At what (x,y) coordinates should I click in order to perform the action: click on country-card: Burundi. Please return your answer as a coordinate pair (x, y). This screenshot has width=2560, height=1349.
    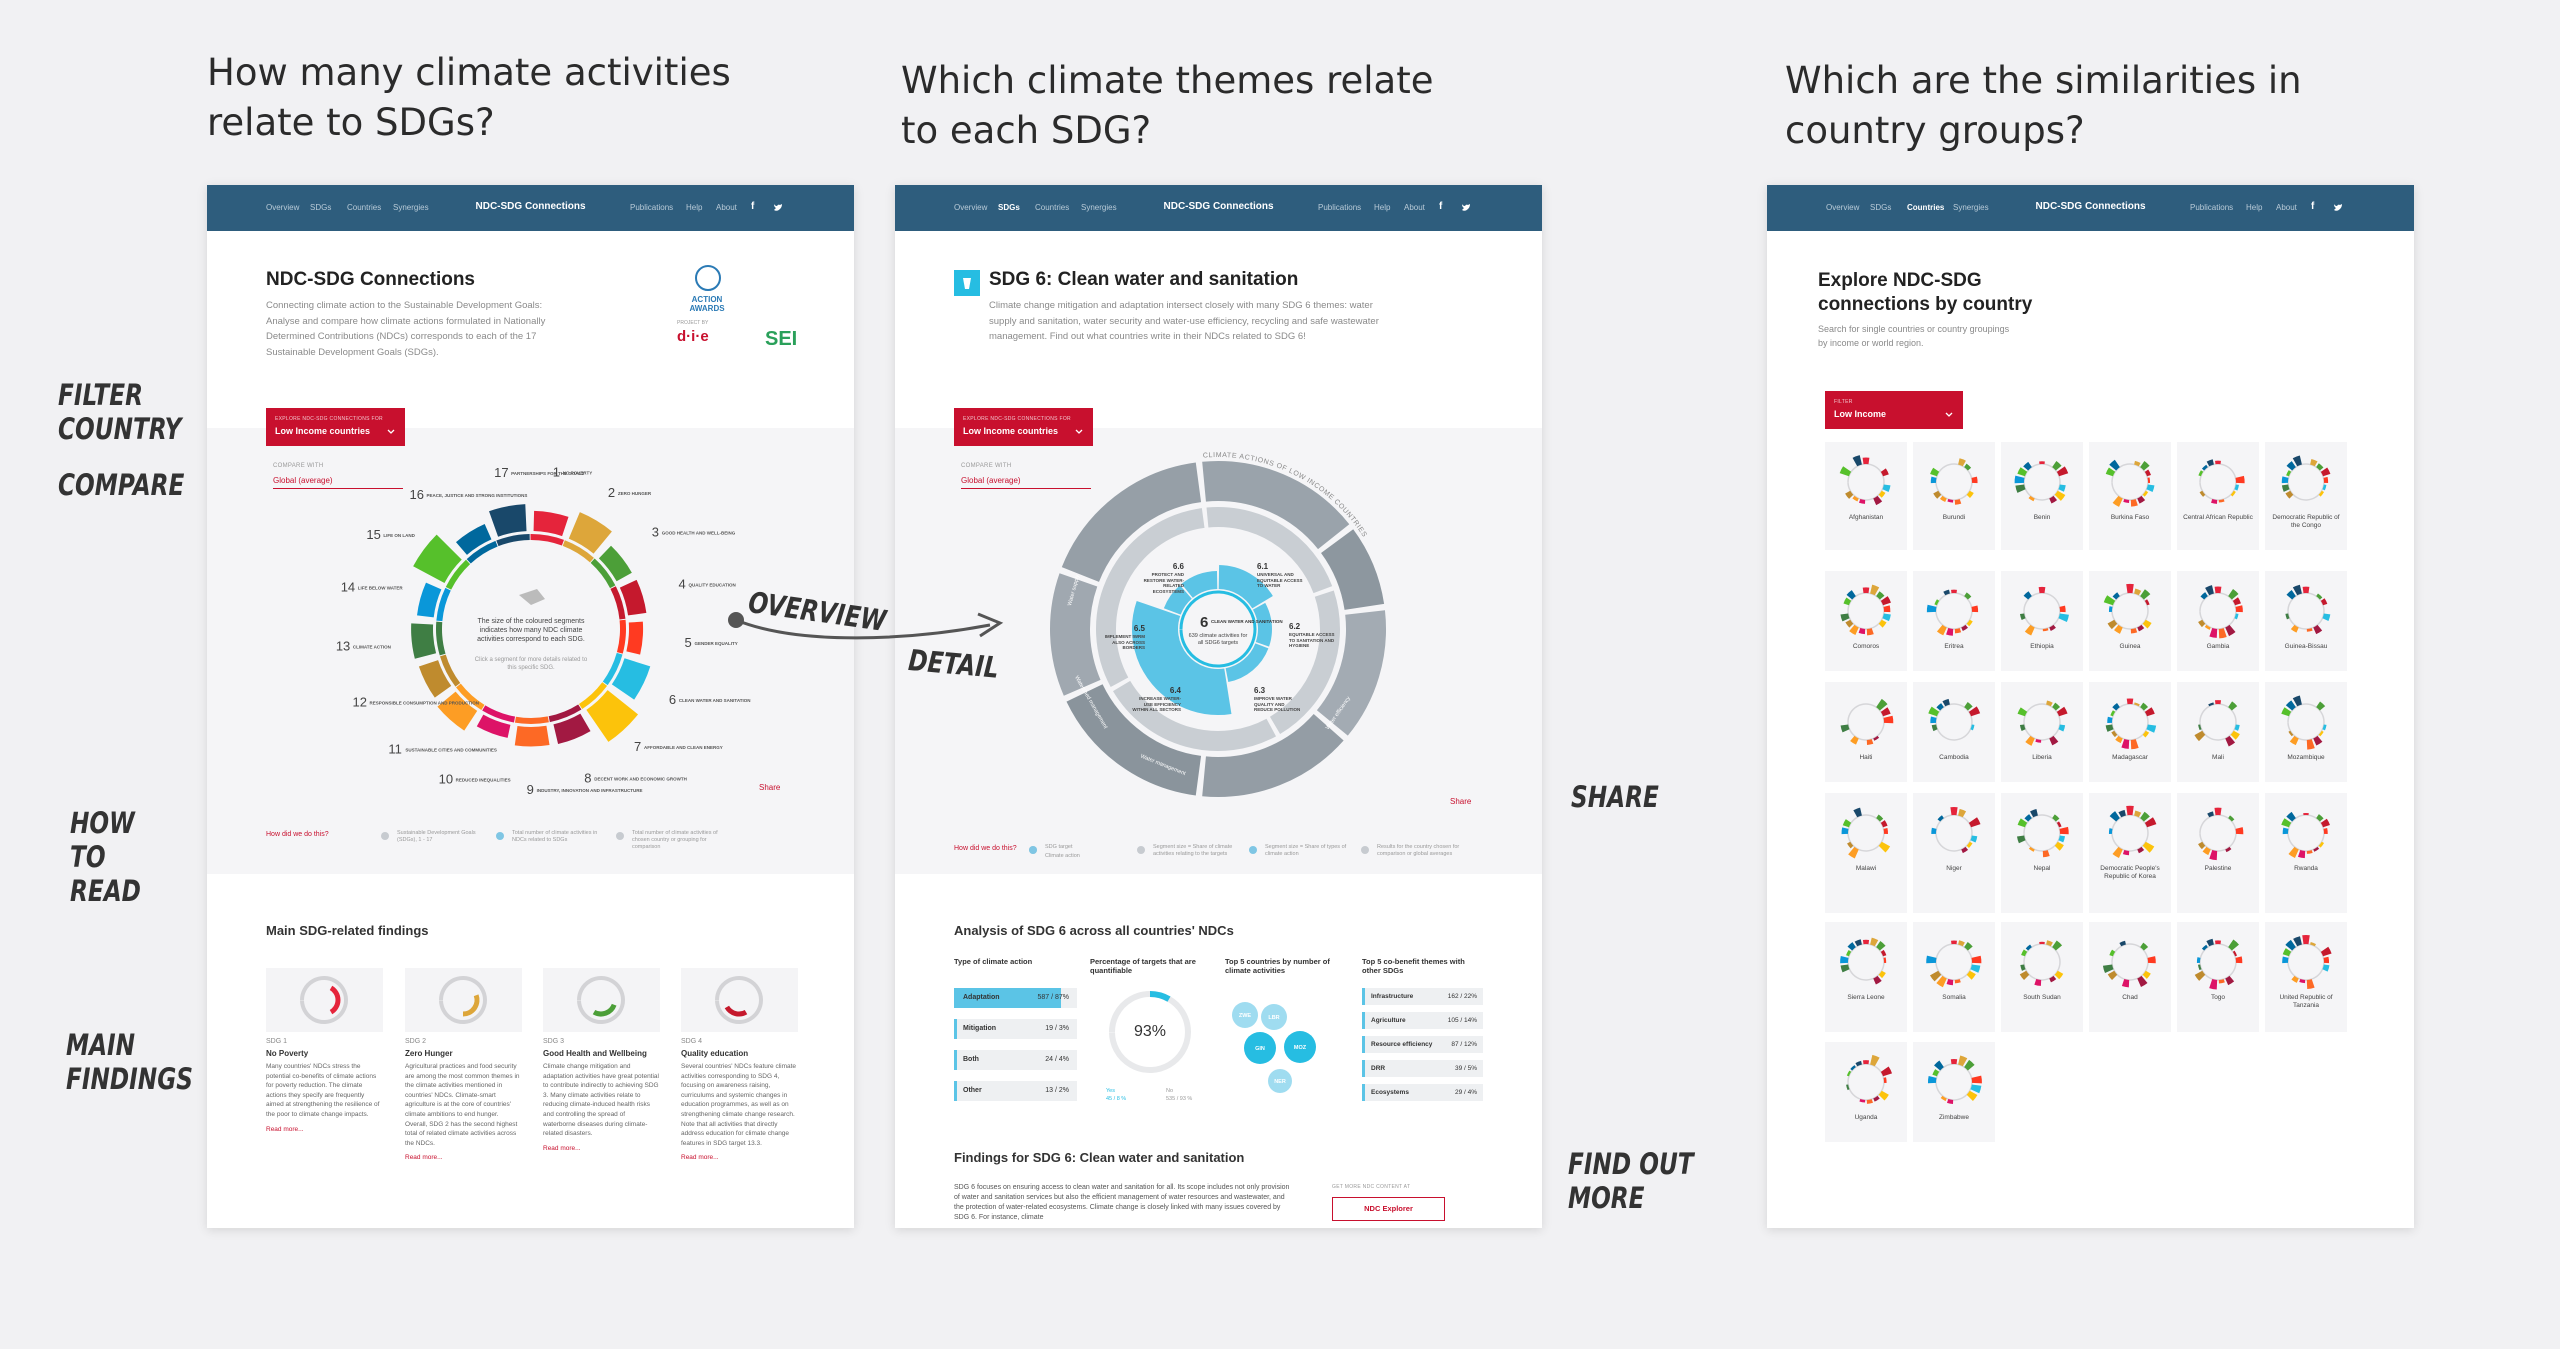
    Looking at the image, I should click on (1954, 496).